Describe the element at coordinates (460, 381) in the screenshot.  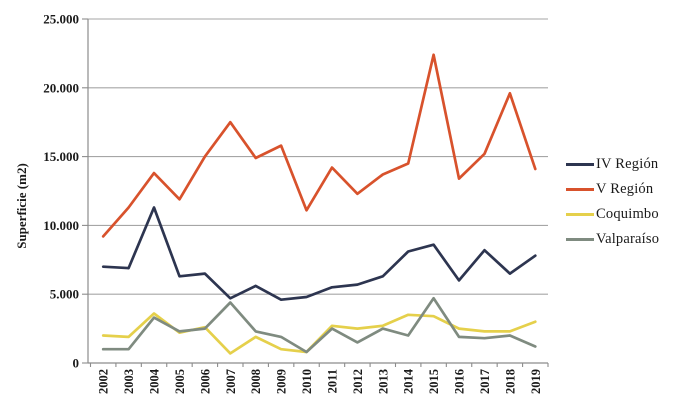
I see `x-tick-label: 2016` at that location.